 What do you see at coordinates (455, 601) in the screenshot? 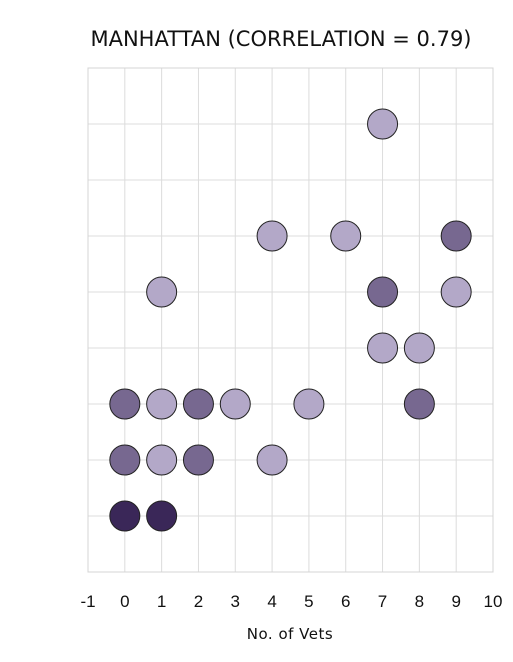
I see `x-tick-label: 9` at bounding box center [455, 601].